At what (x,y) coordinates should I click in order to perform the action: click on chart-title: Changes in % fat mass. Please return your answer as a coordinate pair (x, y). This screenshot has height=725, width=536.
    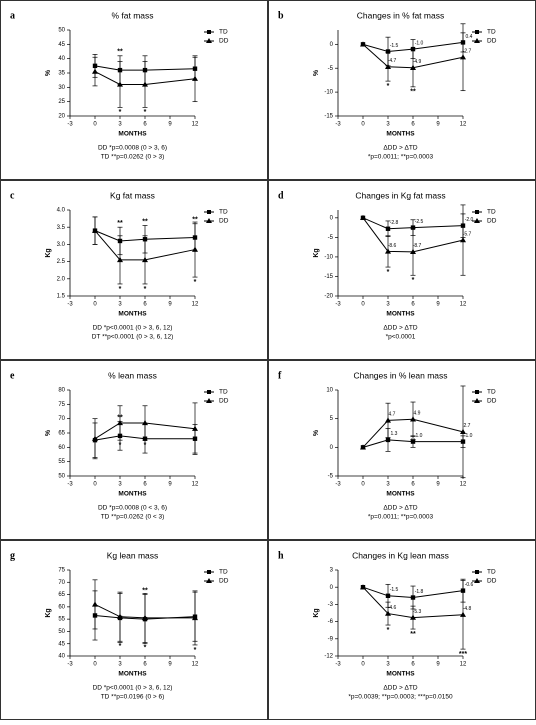
    Looking at the image, I should click on (400, 15).